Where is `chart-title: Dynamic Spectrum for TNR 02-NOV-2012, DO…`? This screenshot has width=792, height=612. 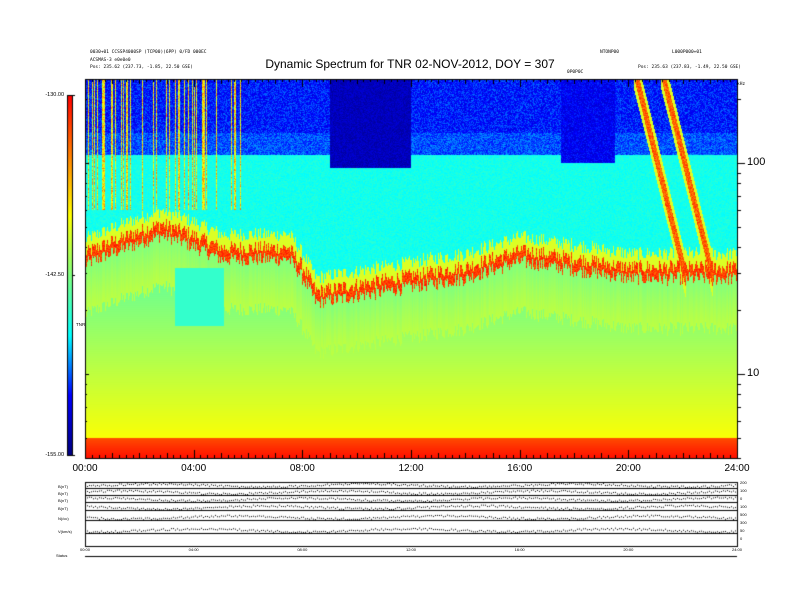
chart-title: Dynamic Spectrum for TNR 02-NOV-2012, DO… is located at coordinates (410, 64).